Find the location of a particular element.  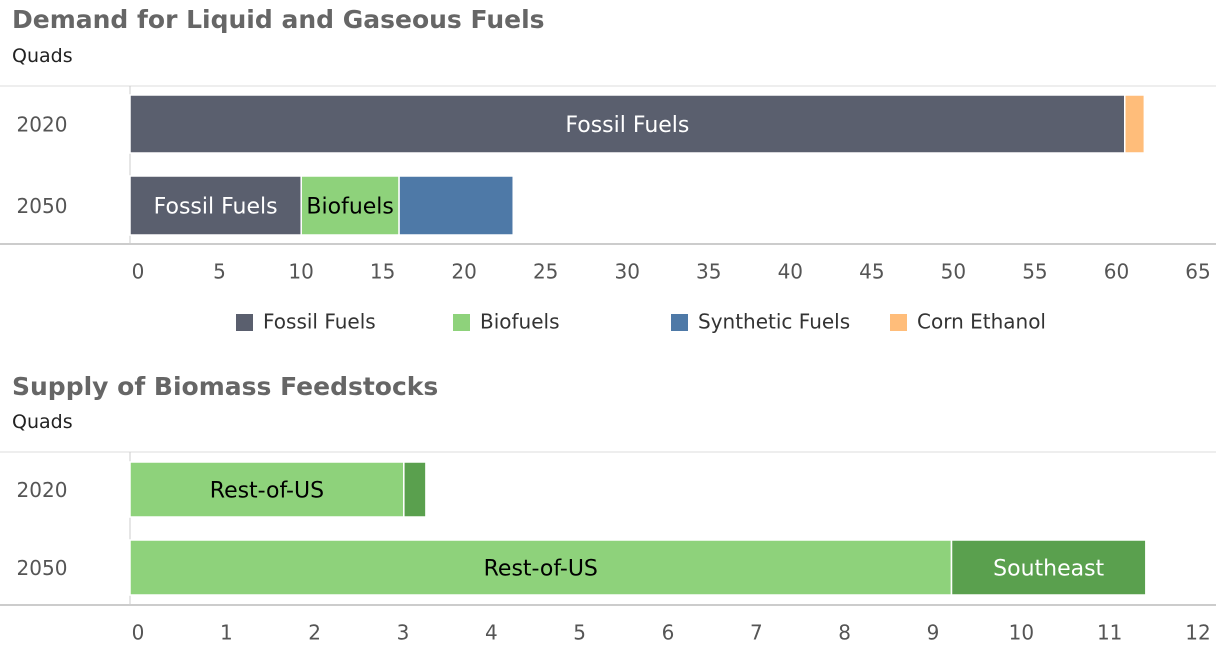

legend-label: Biofuels is located at coordinates (520, 322).